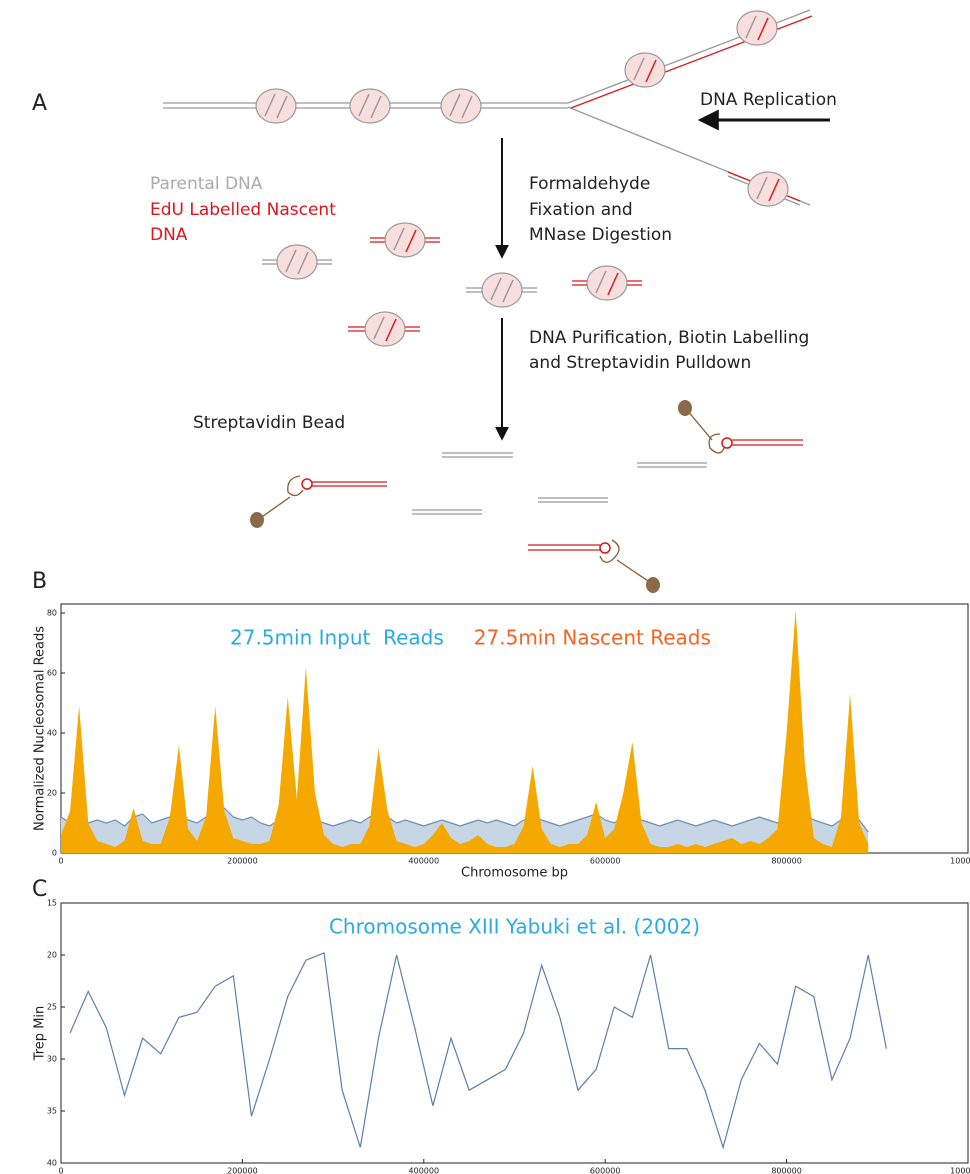  I want to click on step-text: MNase Digestion, so click(600, 235).